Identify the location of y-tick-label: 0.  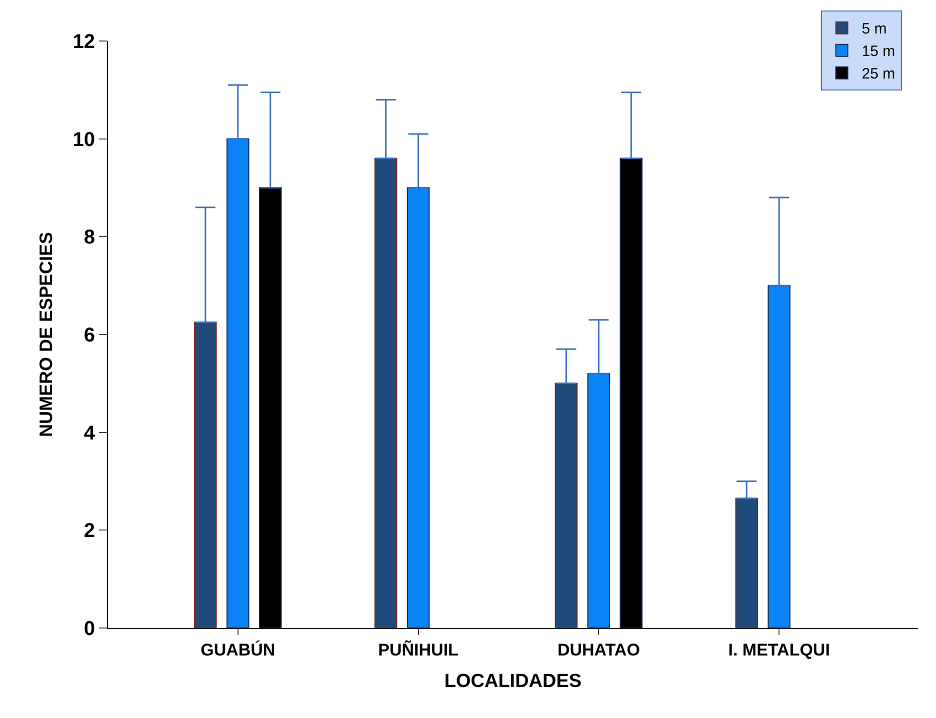
(89, 629).